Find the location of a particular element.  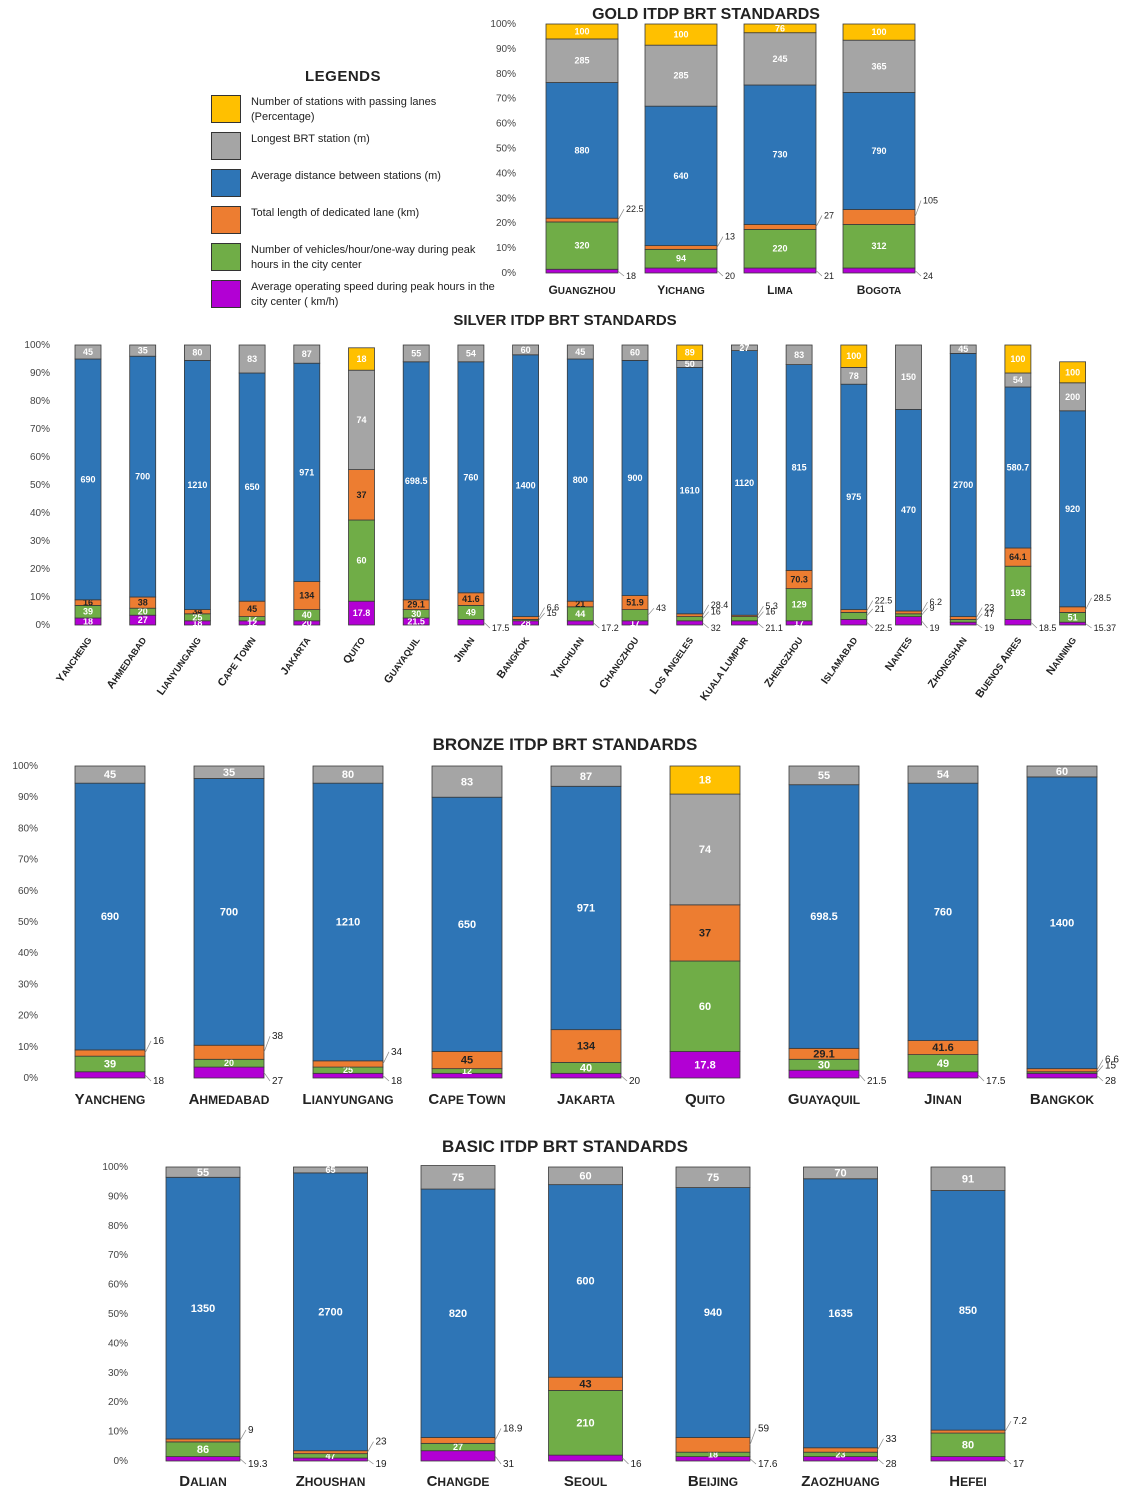

value-label-vehicles: 18 is located at coordinates (713, 1454).